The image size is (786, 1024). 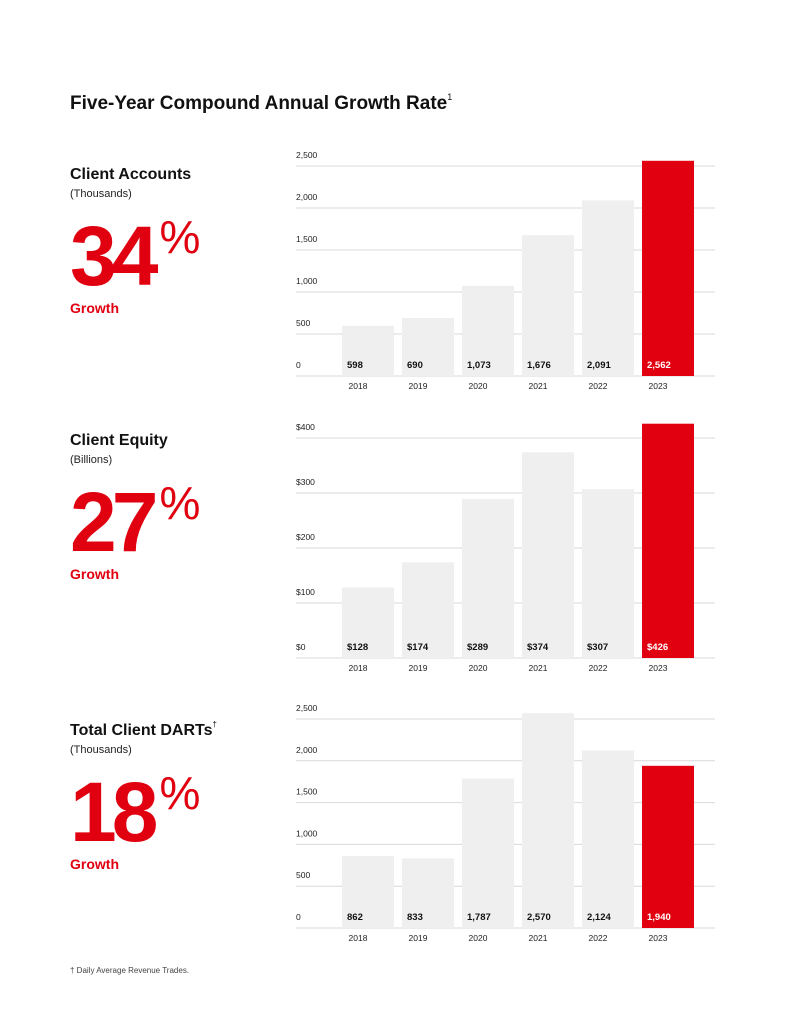 What do you see at coordinates (130, 970) in the screenshot?
I see `footnote: † Daily Average Revenue Trades.` at bounding box center [130, 970].